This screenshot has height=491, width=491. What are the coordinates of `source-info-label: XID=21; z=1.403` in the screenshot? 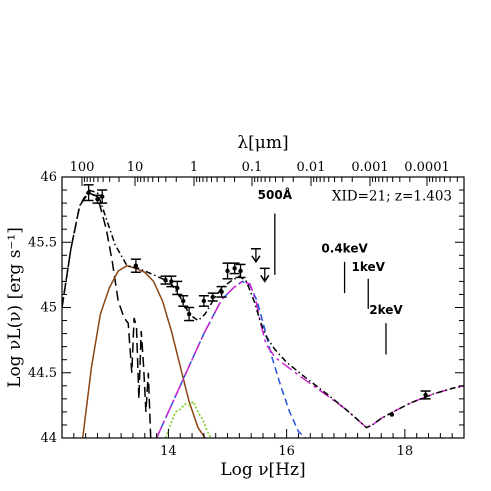 It's located at (392, 196).